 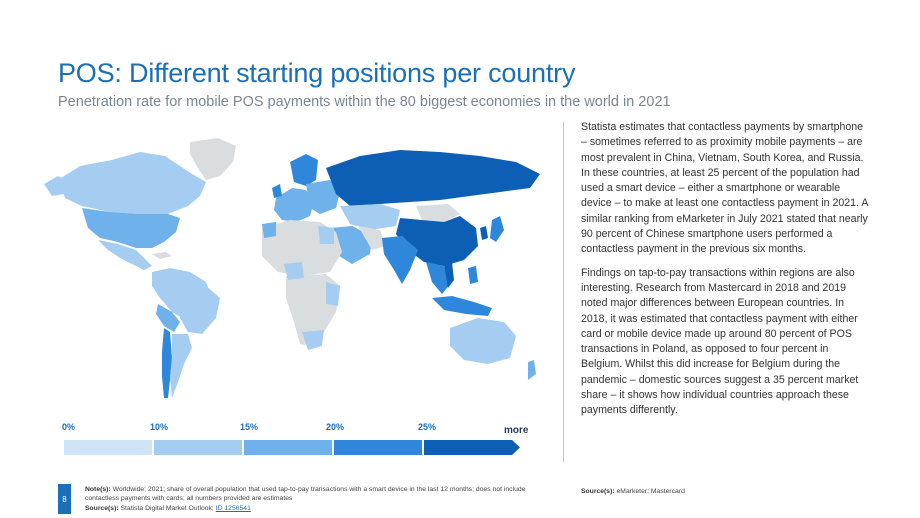 I want to click on map-region-alaska, so click(x=56, y=186).